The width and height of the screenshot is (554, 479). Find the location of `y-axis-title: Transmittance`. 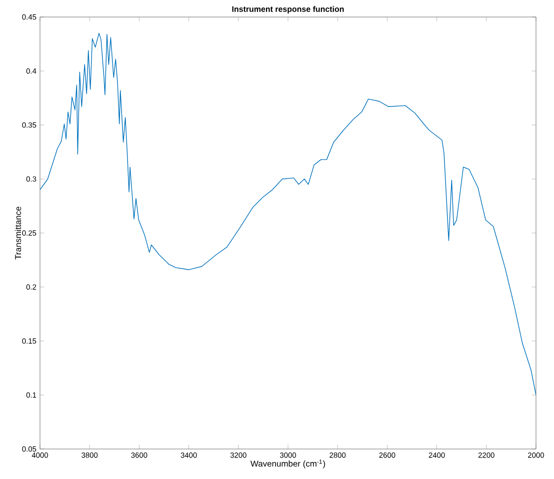

y-axis-title: Transmittance is located at coordinates (18, 233).